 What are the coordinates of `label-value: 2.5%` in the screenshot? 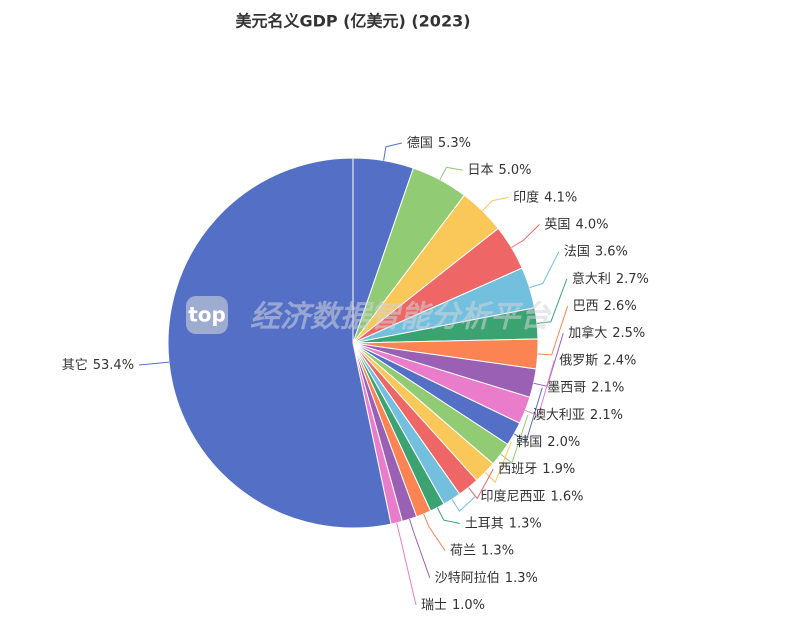 It's located at (628, 333).